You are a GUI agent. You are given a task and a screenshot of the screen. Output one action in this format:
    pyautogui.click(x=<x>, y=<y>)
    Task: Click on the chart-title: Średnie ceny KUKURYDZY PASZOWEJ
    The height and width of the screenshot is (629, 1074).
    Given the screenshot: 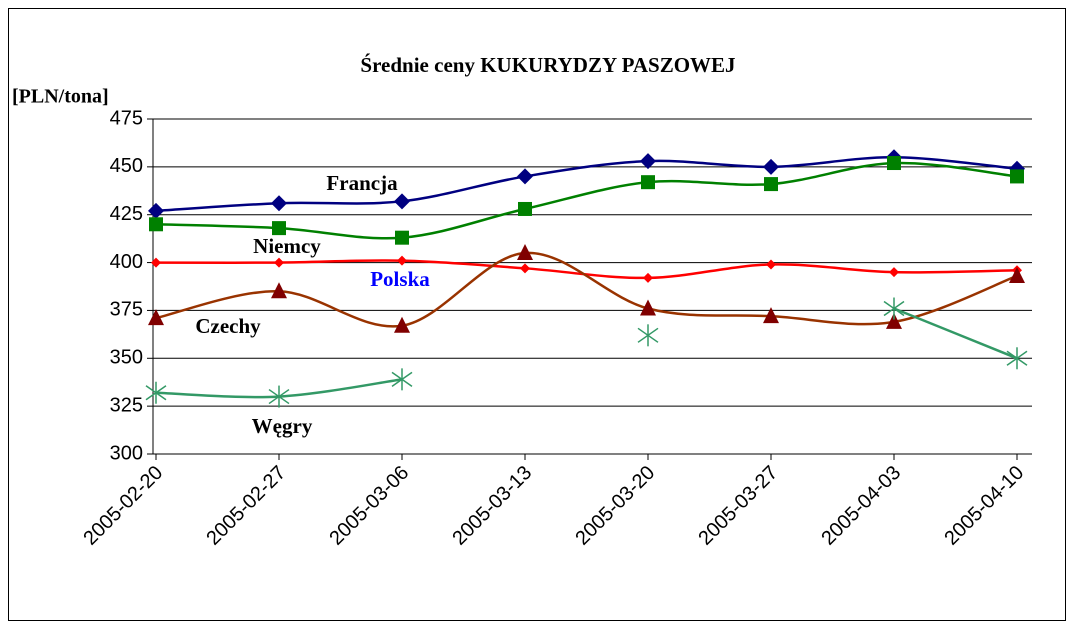 What is the action you would take?
    pyautogui.click(x=547, y=65)
    